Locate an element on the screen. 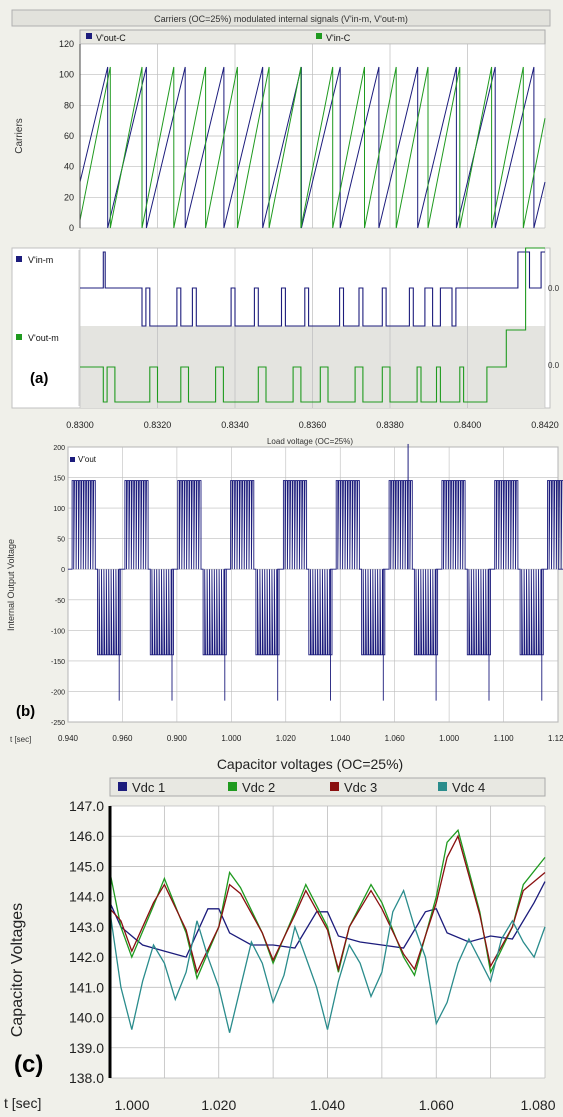  x-tick-label: 1.100 is located at coordinates (504, 738).